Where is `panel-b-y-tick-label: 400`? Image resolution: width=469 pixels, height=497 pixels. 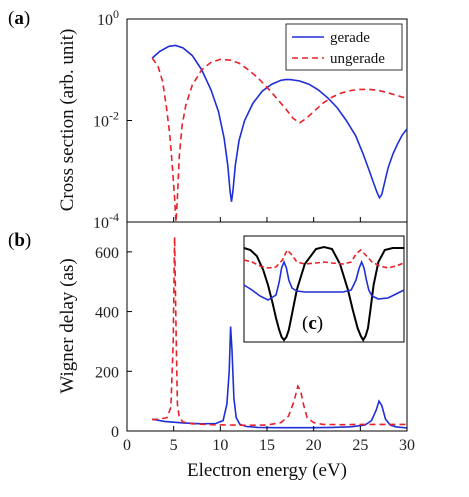
panel-b-y-tick-label: 400 is located at coordinates (107, 313).